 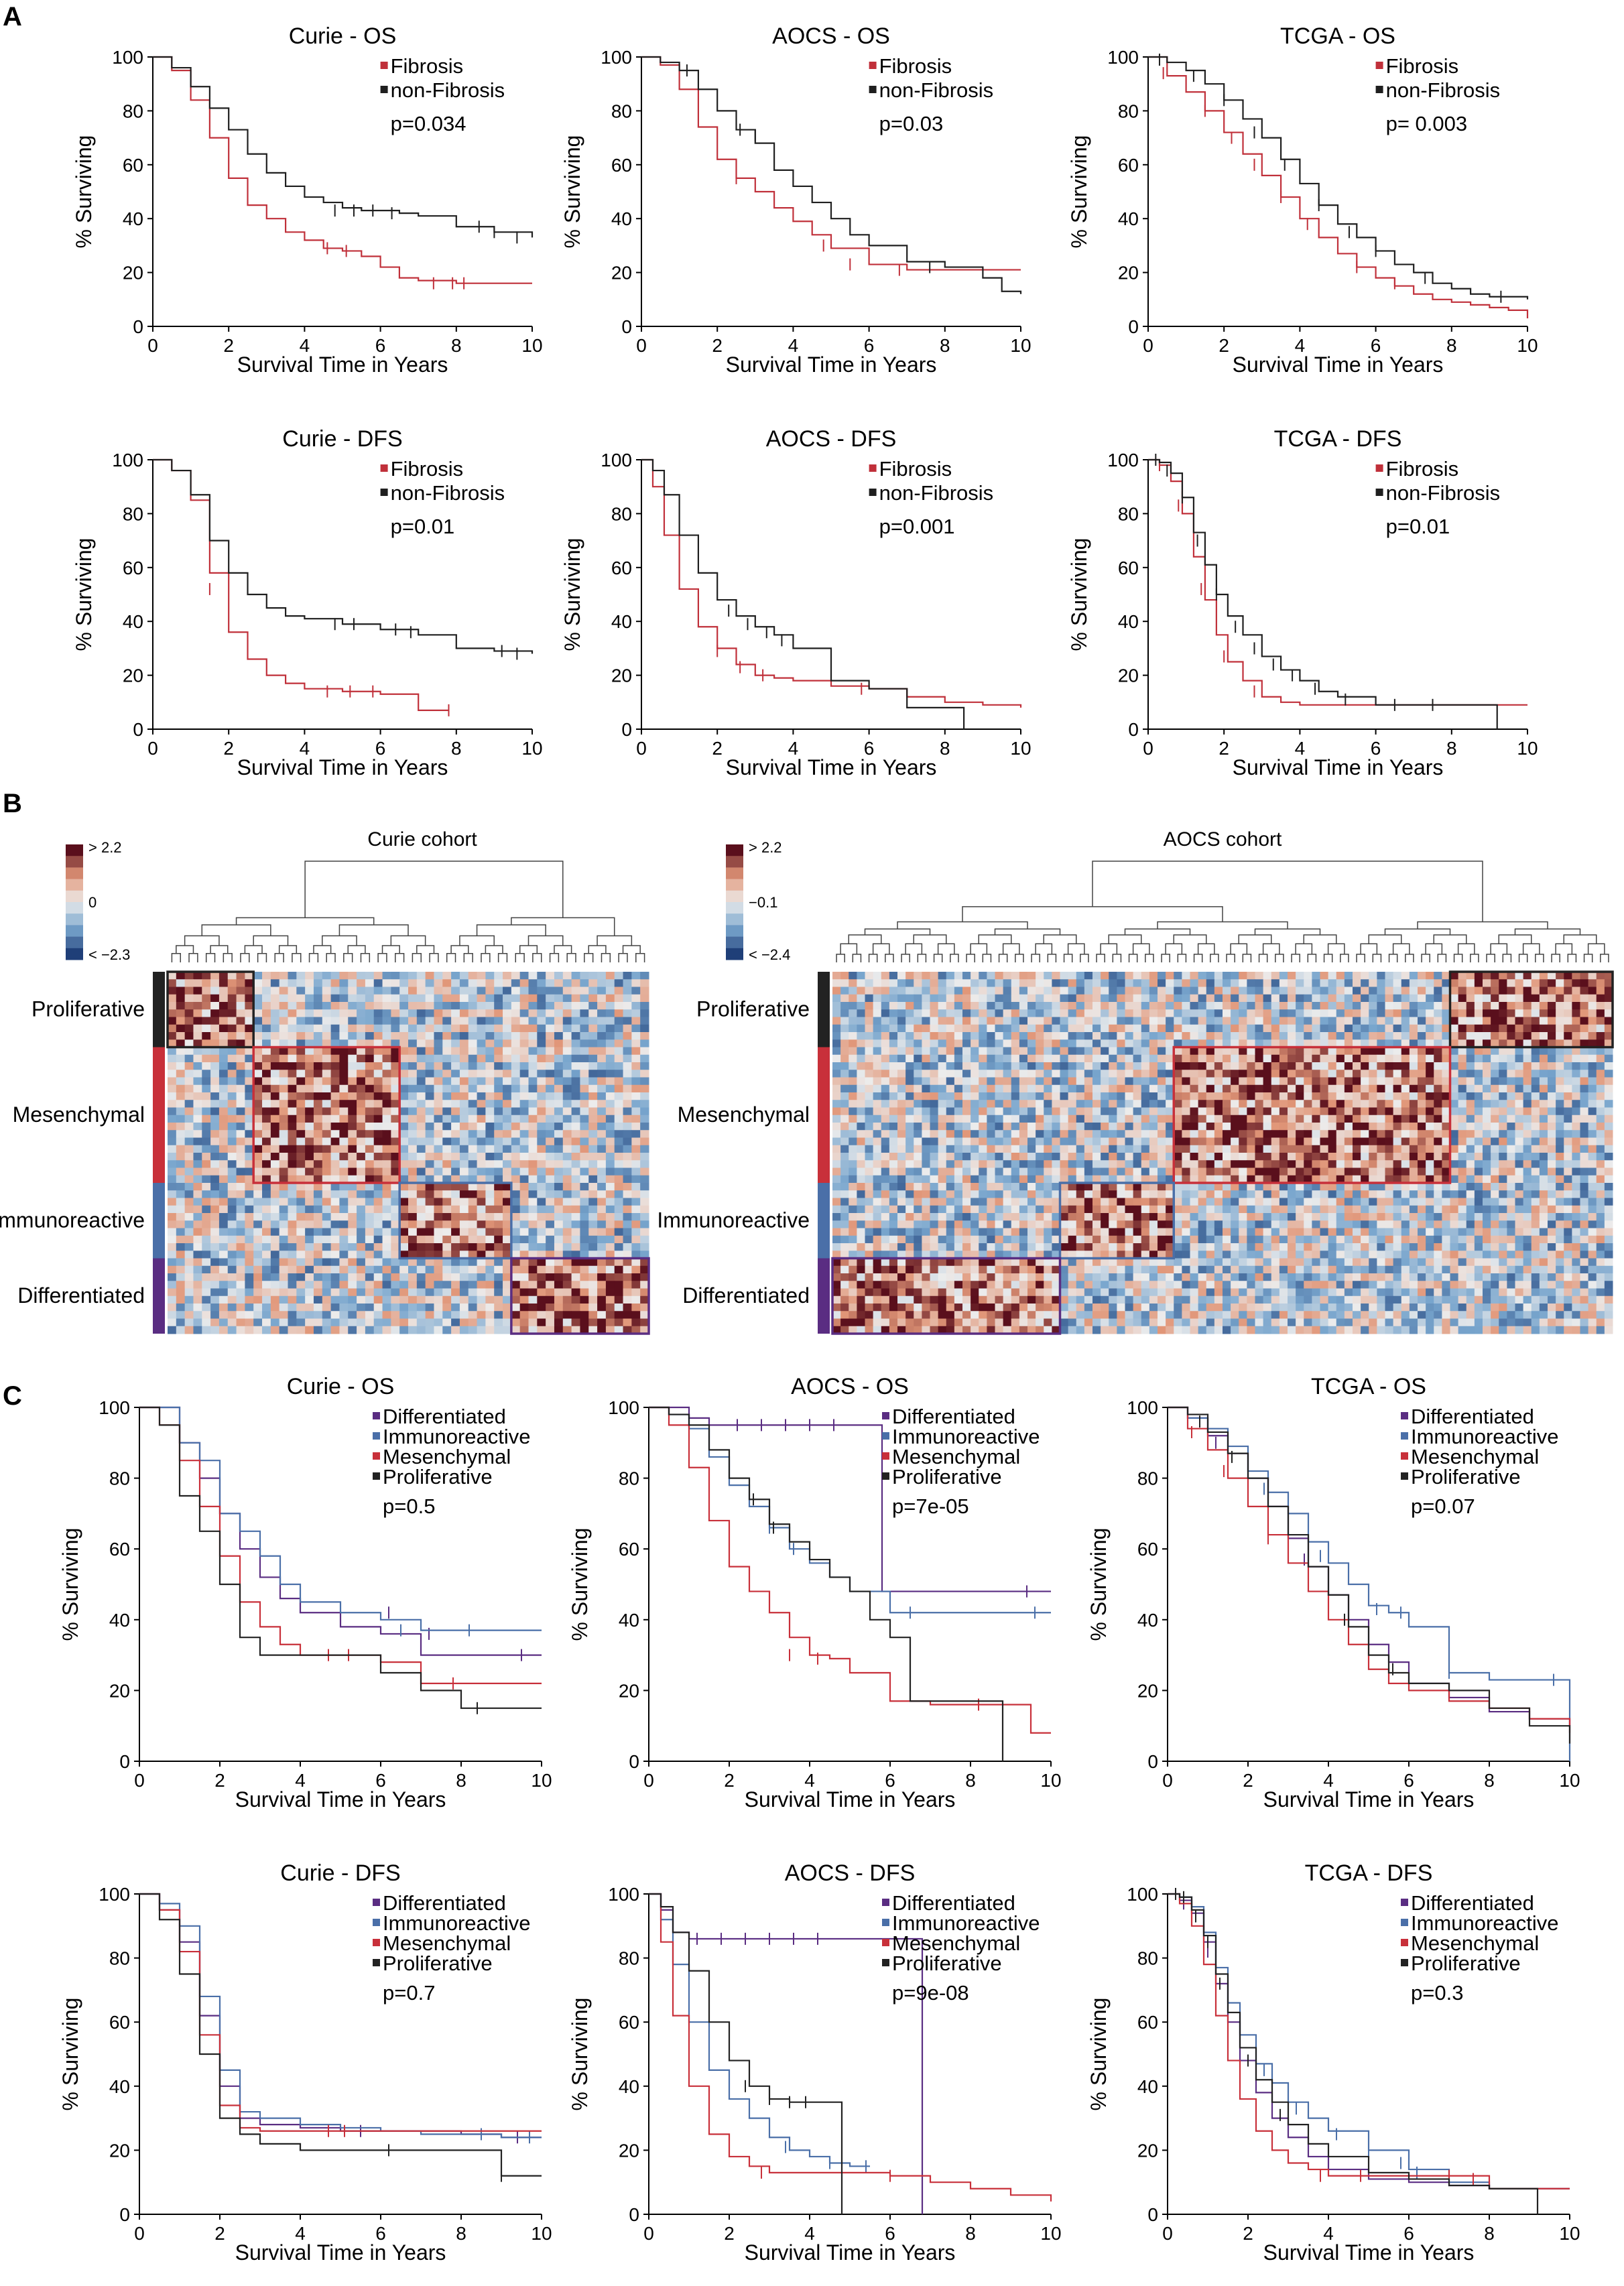 I want to click on y-tick-label: 0, so click(x=138, y=729).